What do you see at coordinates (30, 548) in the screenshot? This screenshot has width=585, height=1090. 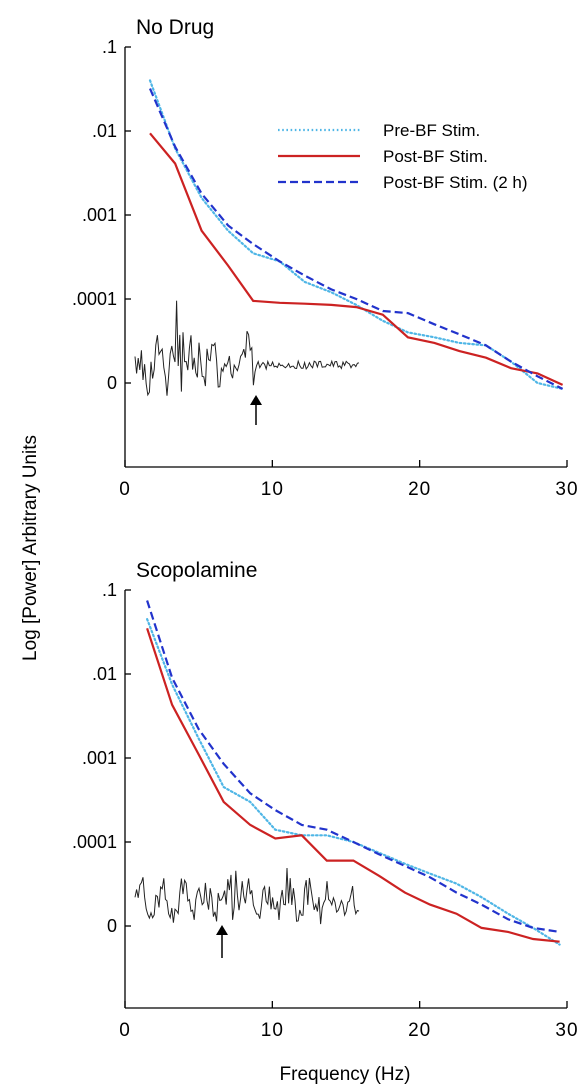 I see `y-axis-label: Log [Power] Arbitrary Units` at bounding box center [30, 548].